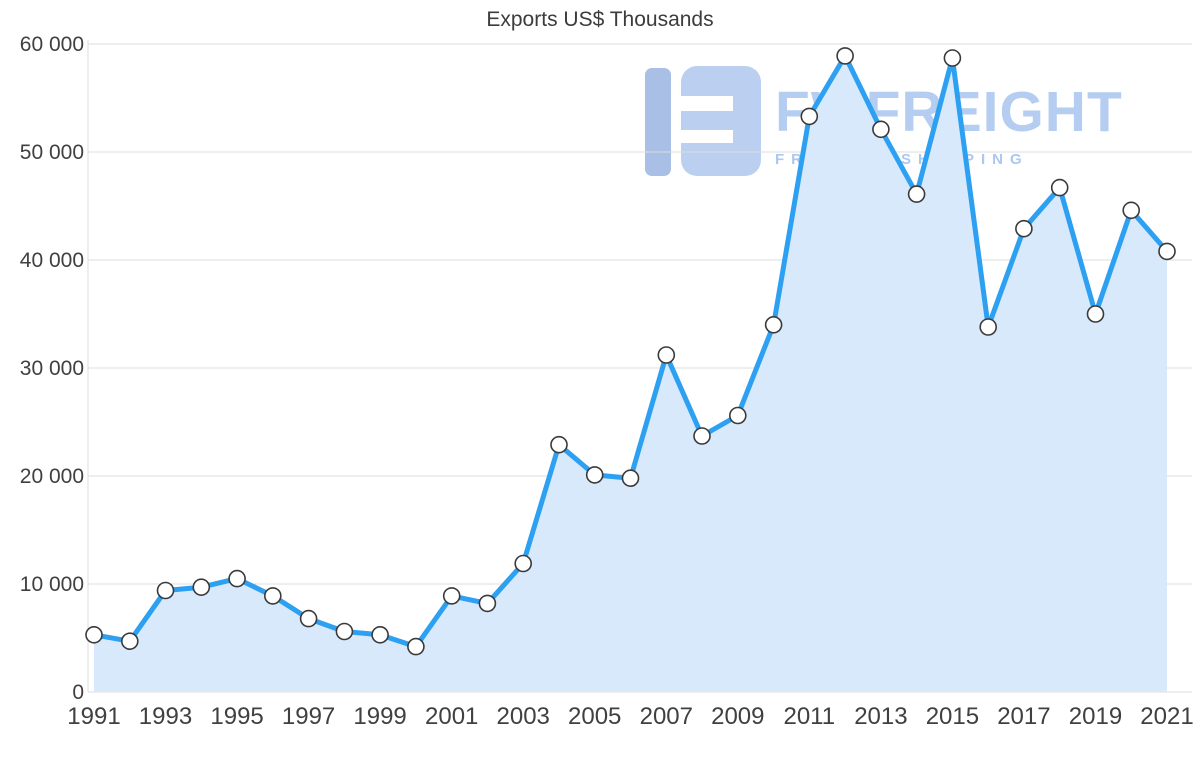 The width and height of the screenshot is (1200, 763). Describe the element at coordinates (52, 152) in the screenshot. I see `y-tick-label: 50 000` at that location.